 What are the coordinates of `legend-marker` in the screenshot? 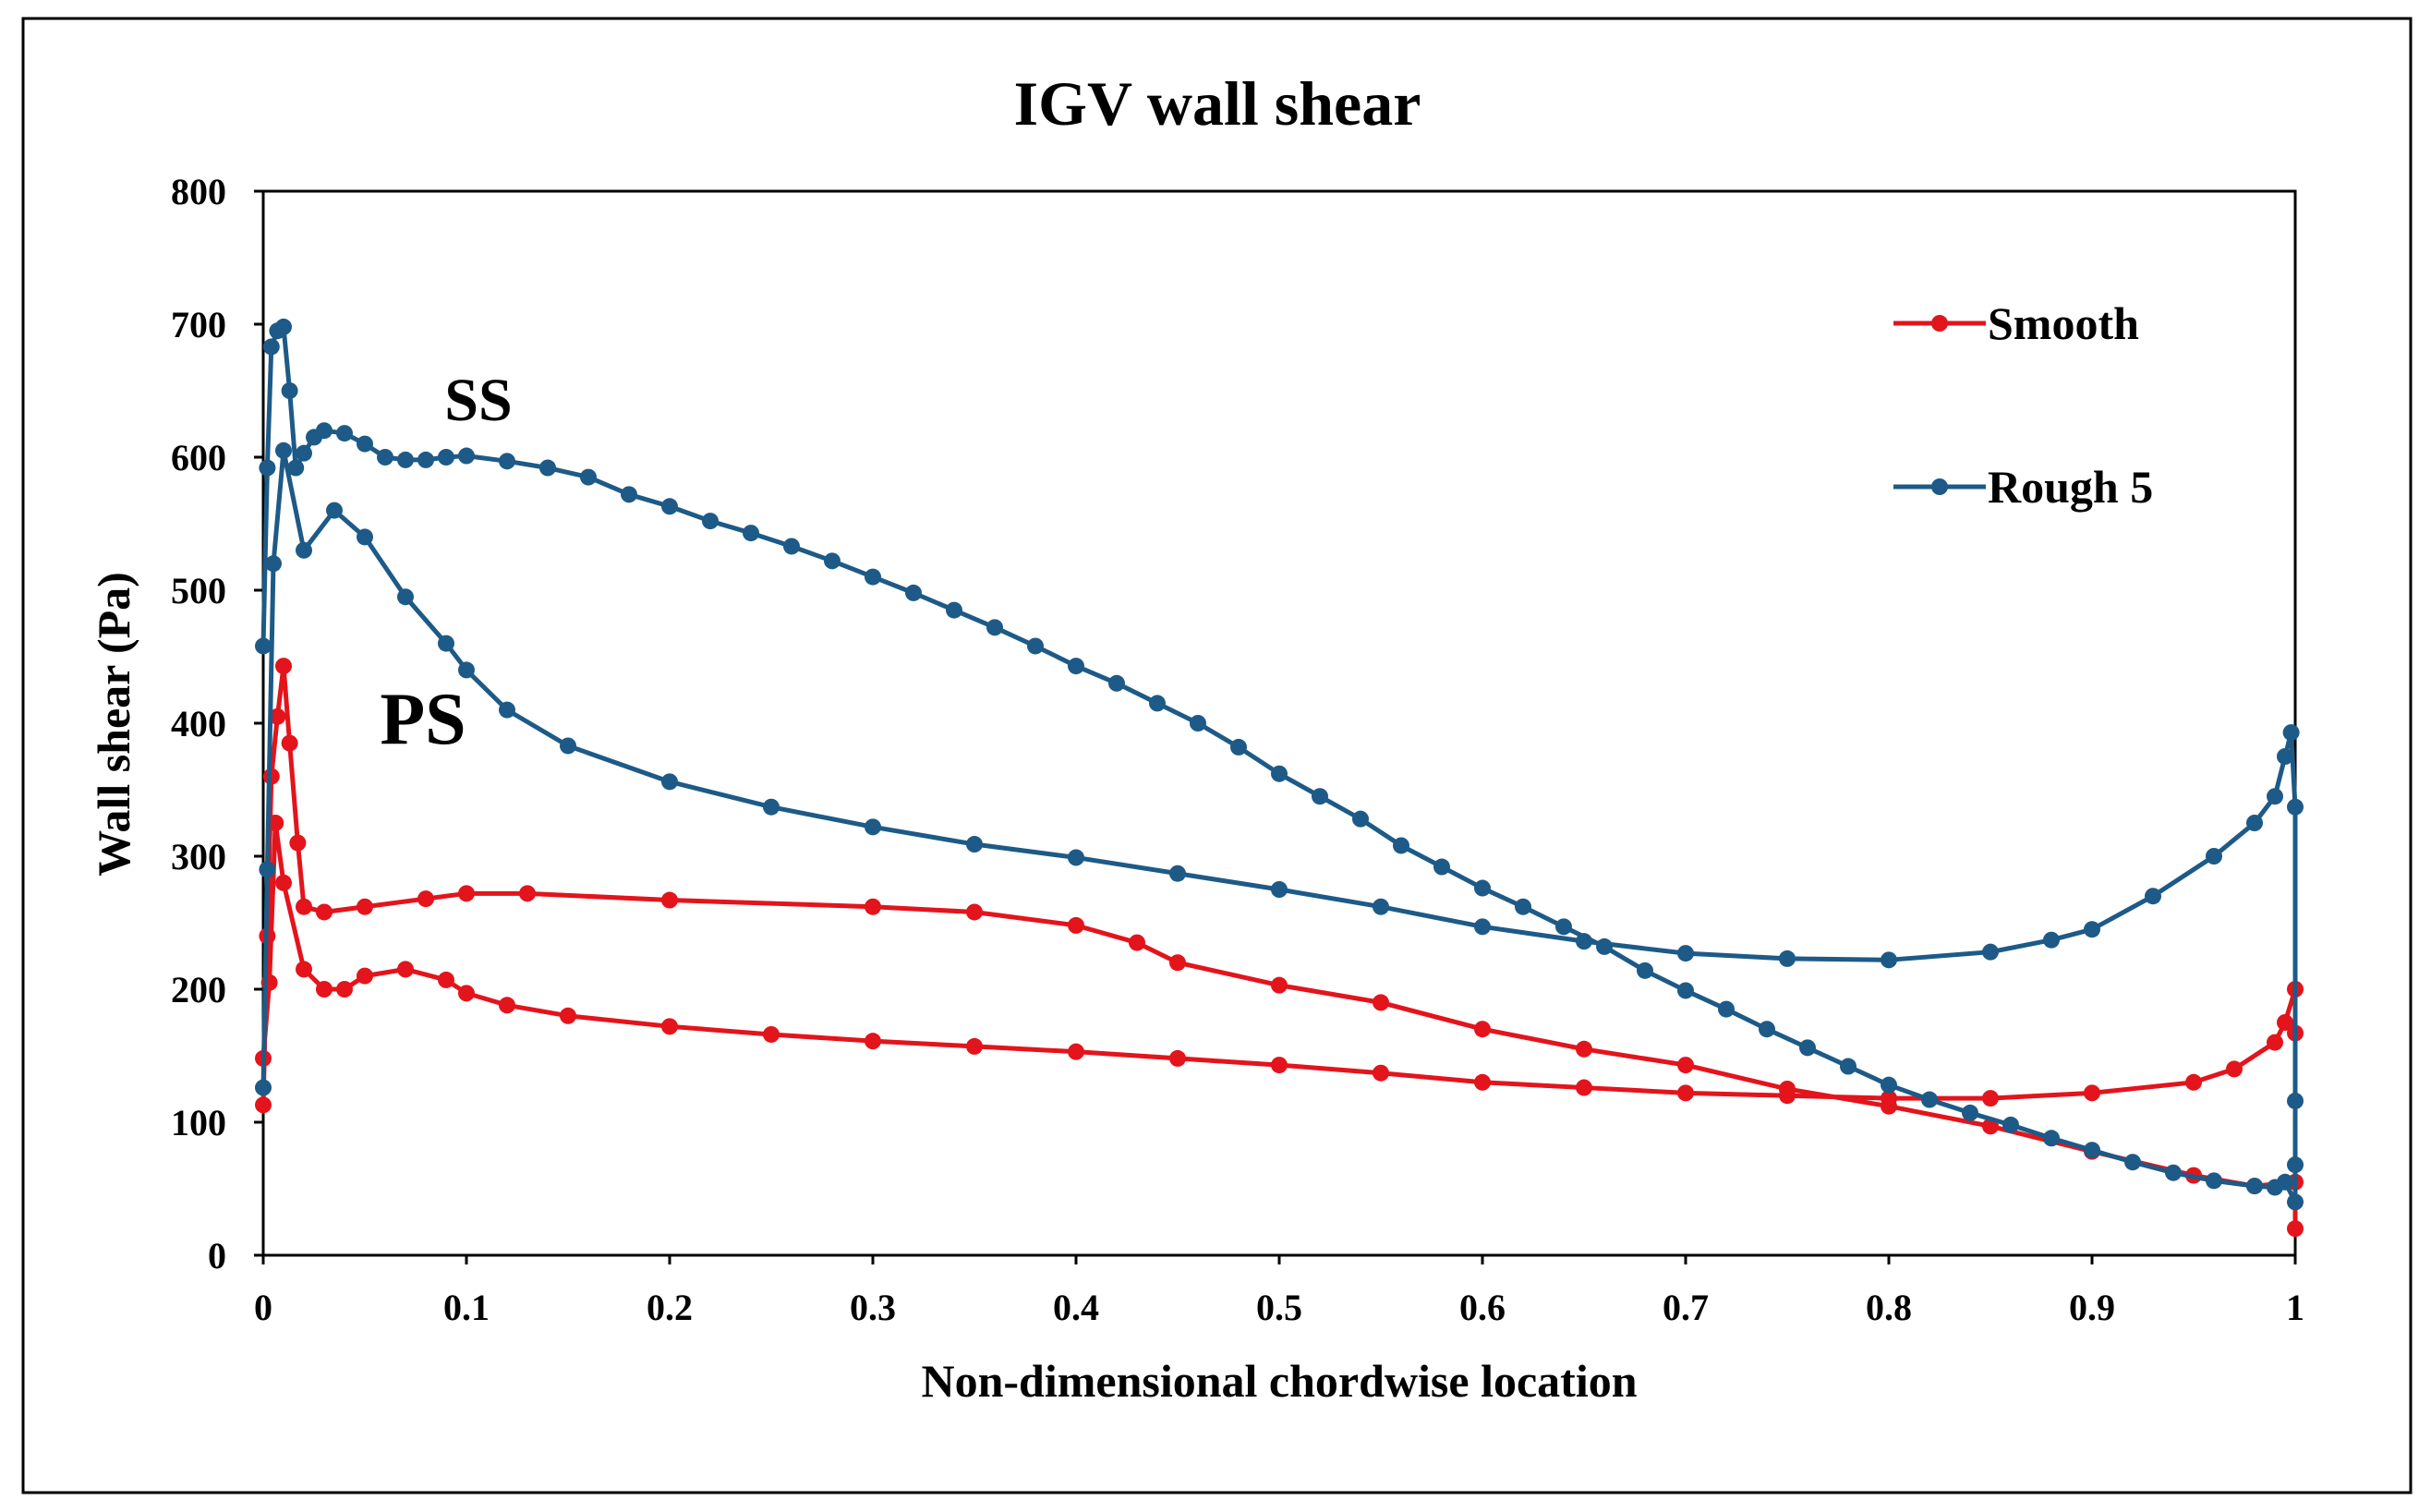 It's located at (1940, 486).